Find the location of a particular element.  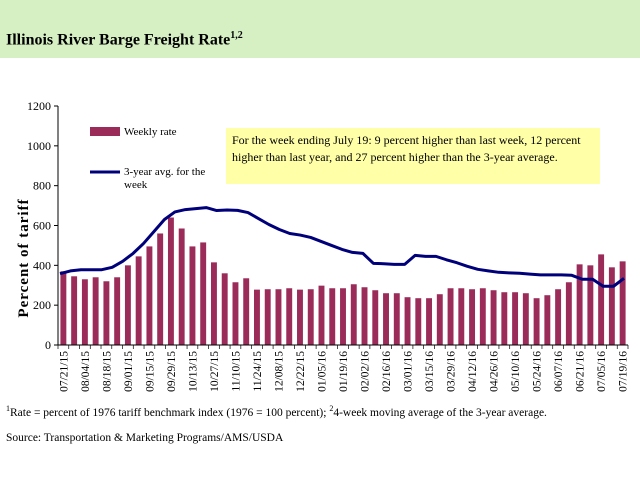

x-tick-label: 12/08/15 is located at coordinates (279, 371).